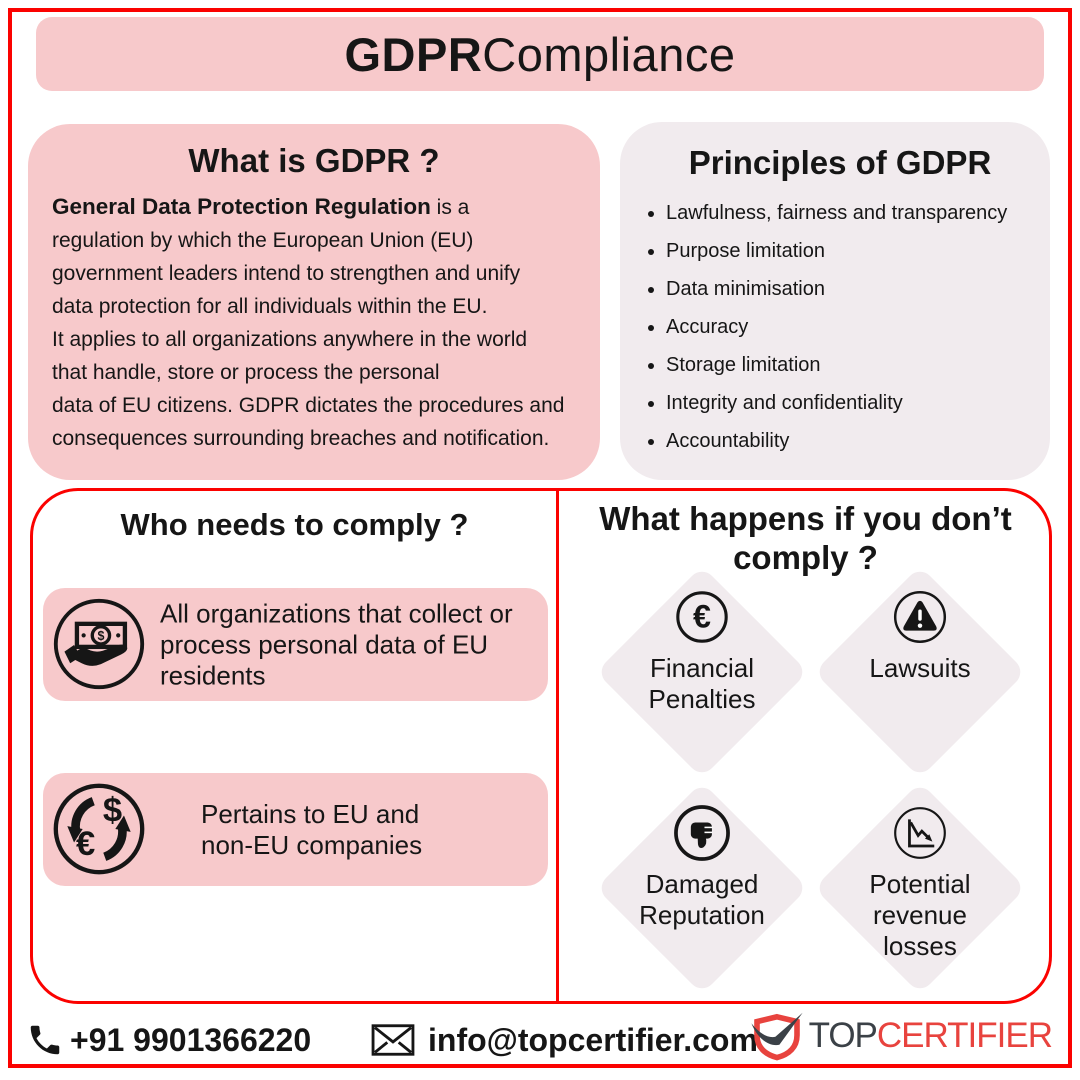 The image size is (1080, 1080). What do you see at coordinates (852, 213) in the screenshot?
I see `principles-item: Lawfulness, fairness and transparency` at bounding box center [852, 213].